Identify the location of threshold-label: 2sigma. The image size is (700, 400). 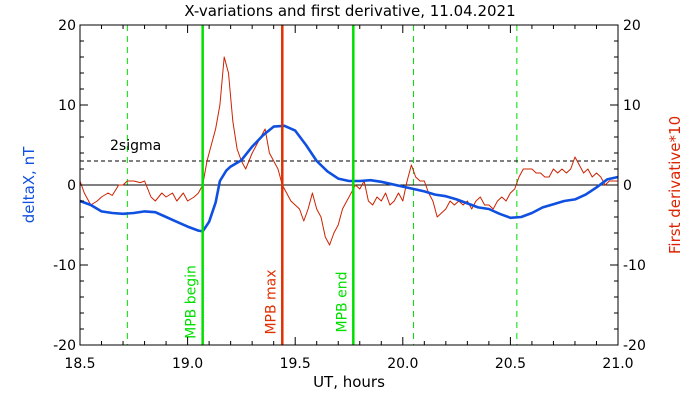
(135, 146).